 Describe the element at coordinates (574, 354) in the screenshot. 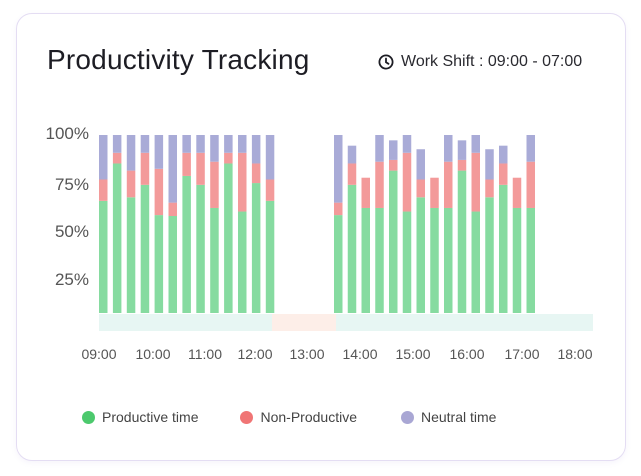

I see `x-tick-label: 18:00` at that location.